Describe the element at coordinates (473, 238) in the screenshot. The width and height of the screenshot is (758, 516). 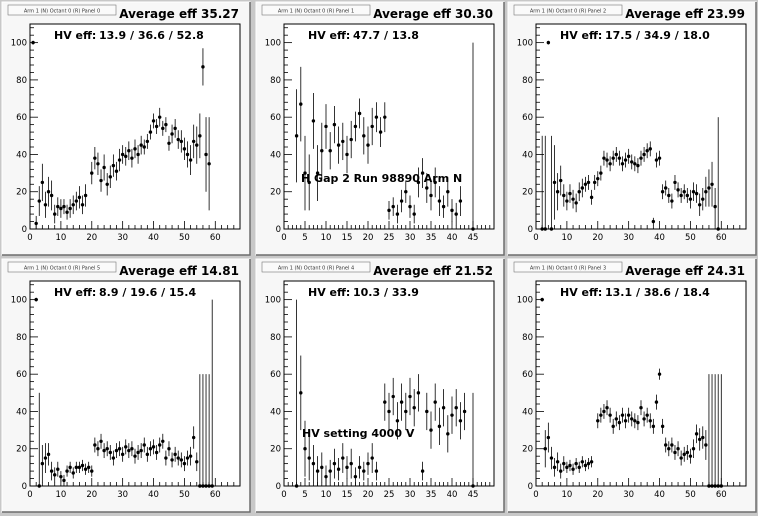
I see `x-tick-label: 45` at that location.